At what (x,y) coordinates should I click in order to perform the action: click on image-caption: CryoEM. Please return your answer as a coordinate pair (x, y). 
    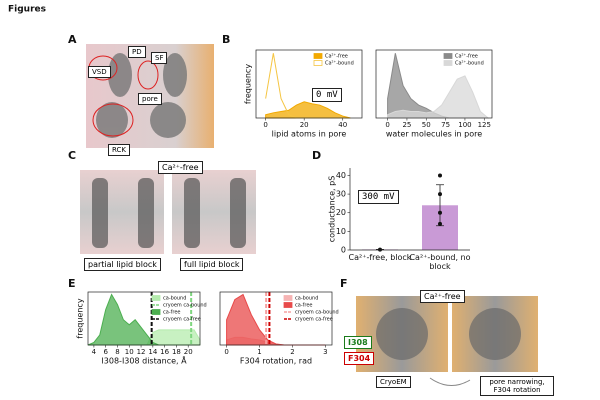
    Looking at the image, I should click on (393, 382).